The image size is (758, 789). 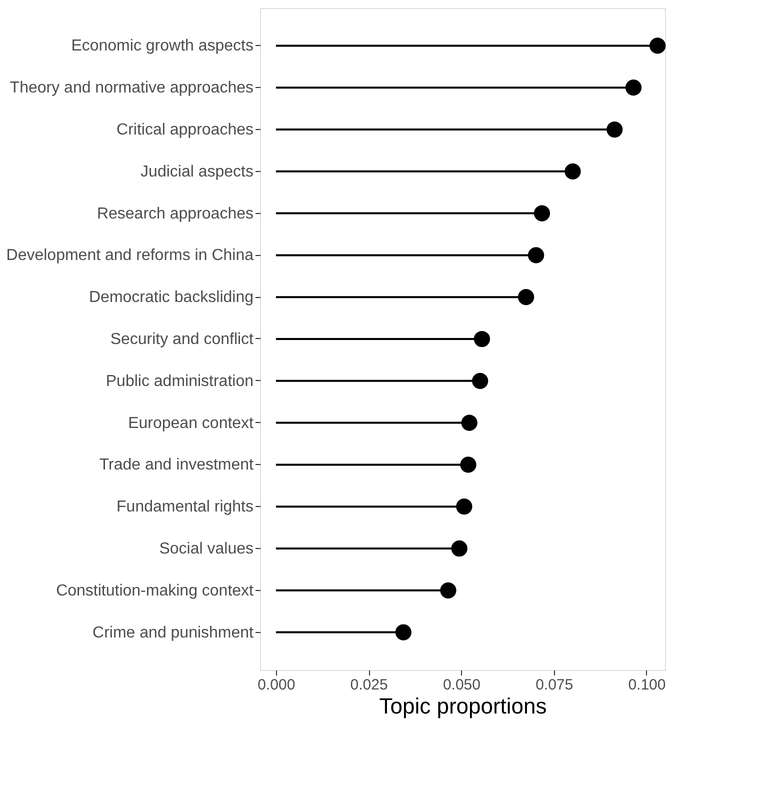 I want to click on x-tick-label: 0.000, so click(x=277, y=685).